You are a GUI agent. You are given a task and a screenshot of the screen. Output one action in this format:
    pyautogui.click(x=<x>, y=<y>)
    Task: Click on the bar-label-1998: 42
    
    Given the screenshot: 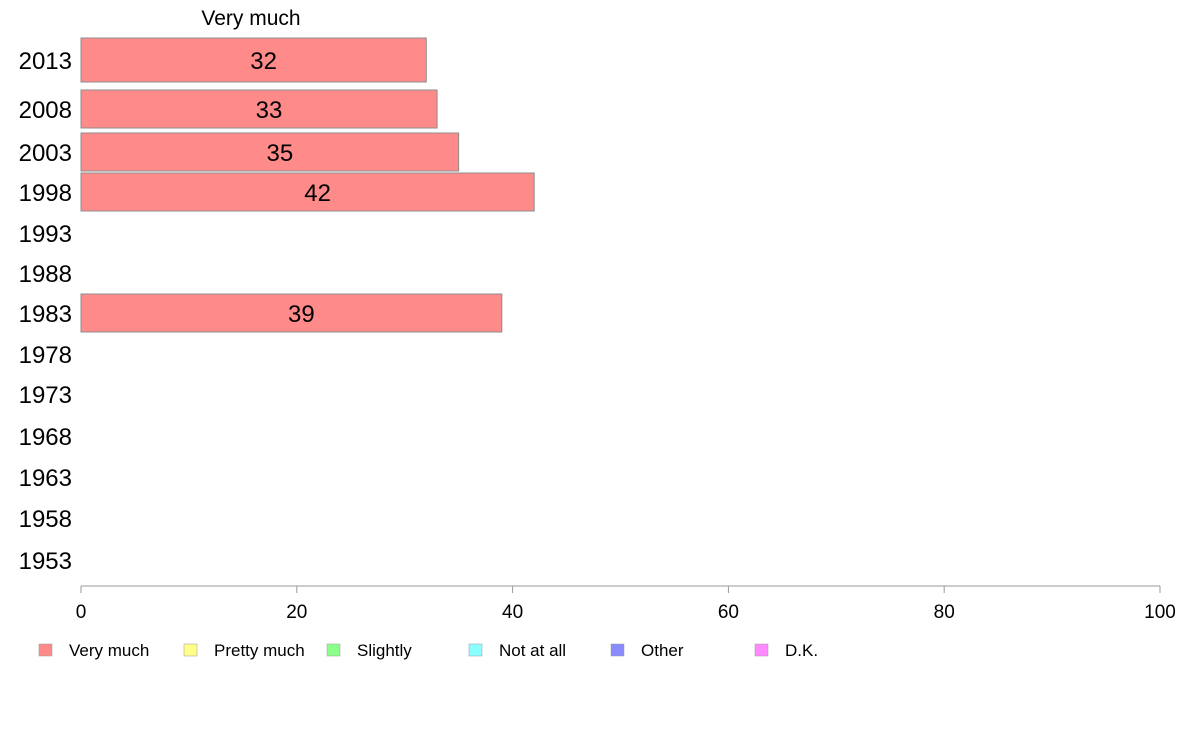 What is the action you would take?
    pyautogui.click(x=317, y=193)
    